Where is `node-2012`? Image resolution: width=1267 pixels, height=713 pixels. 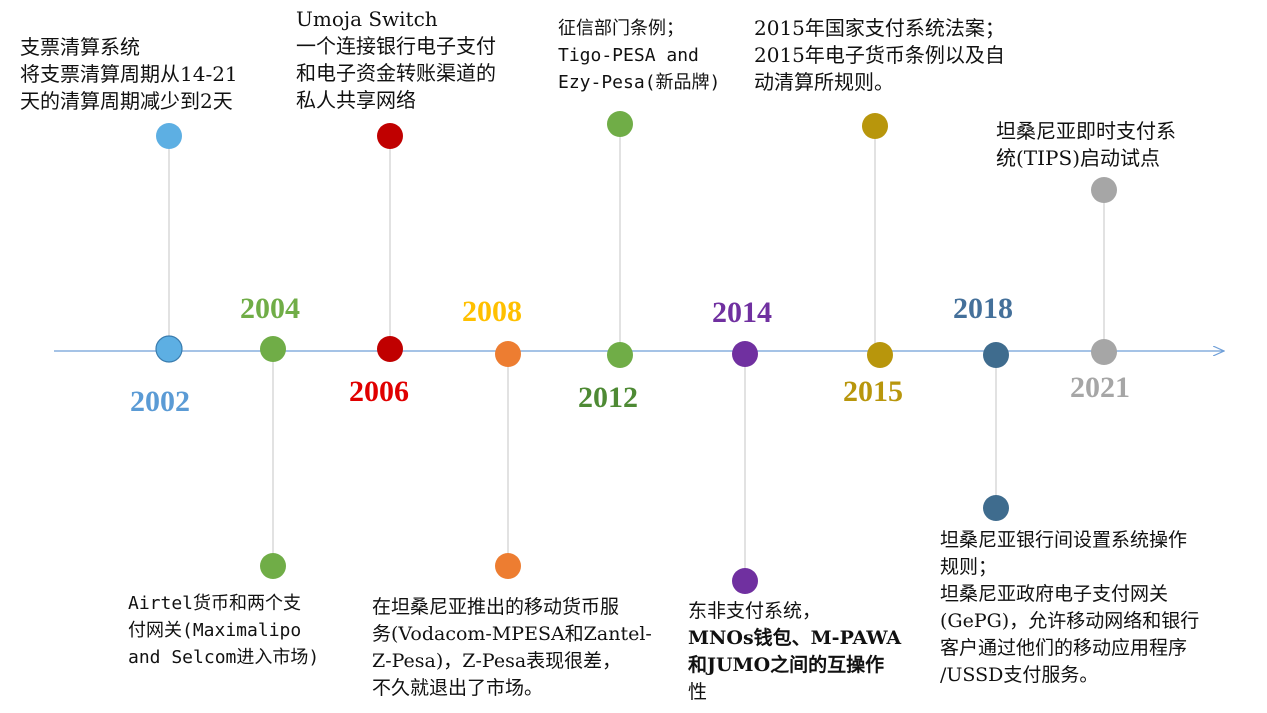 node-2012 is located at coordinates (620, 355).